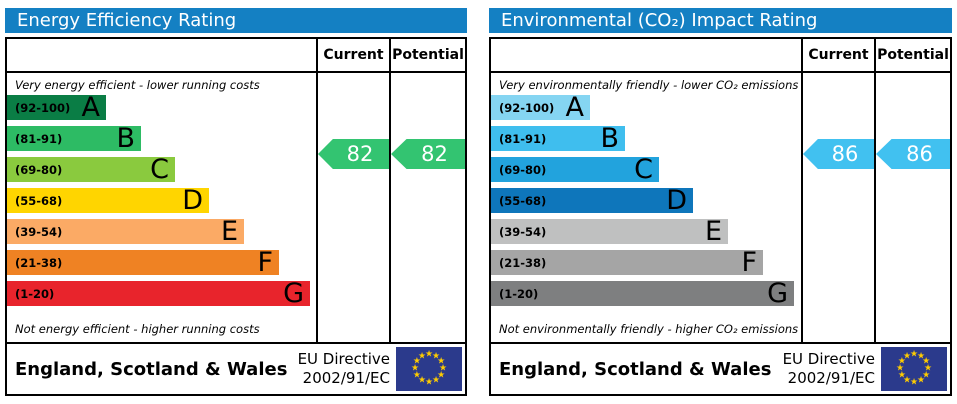 The height and width of the screenshot is (404, 957). I want to click on band-letter-label: C, so click(159, 169).